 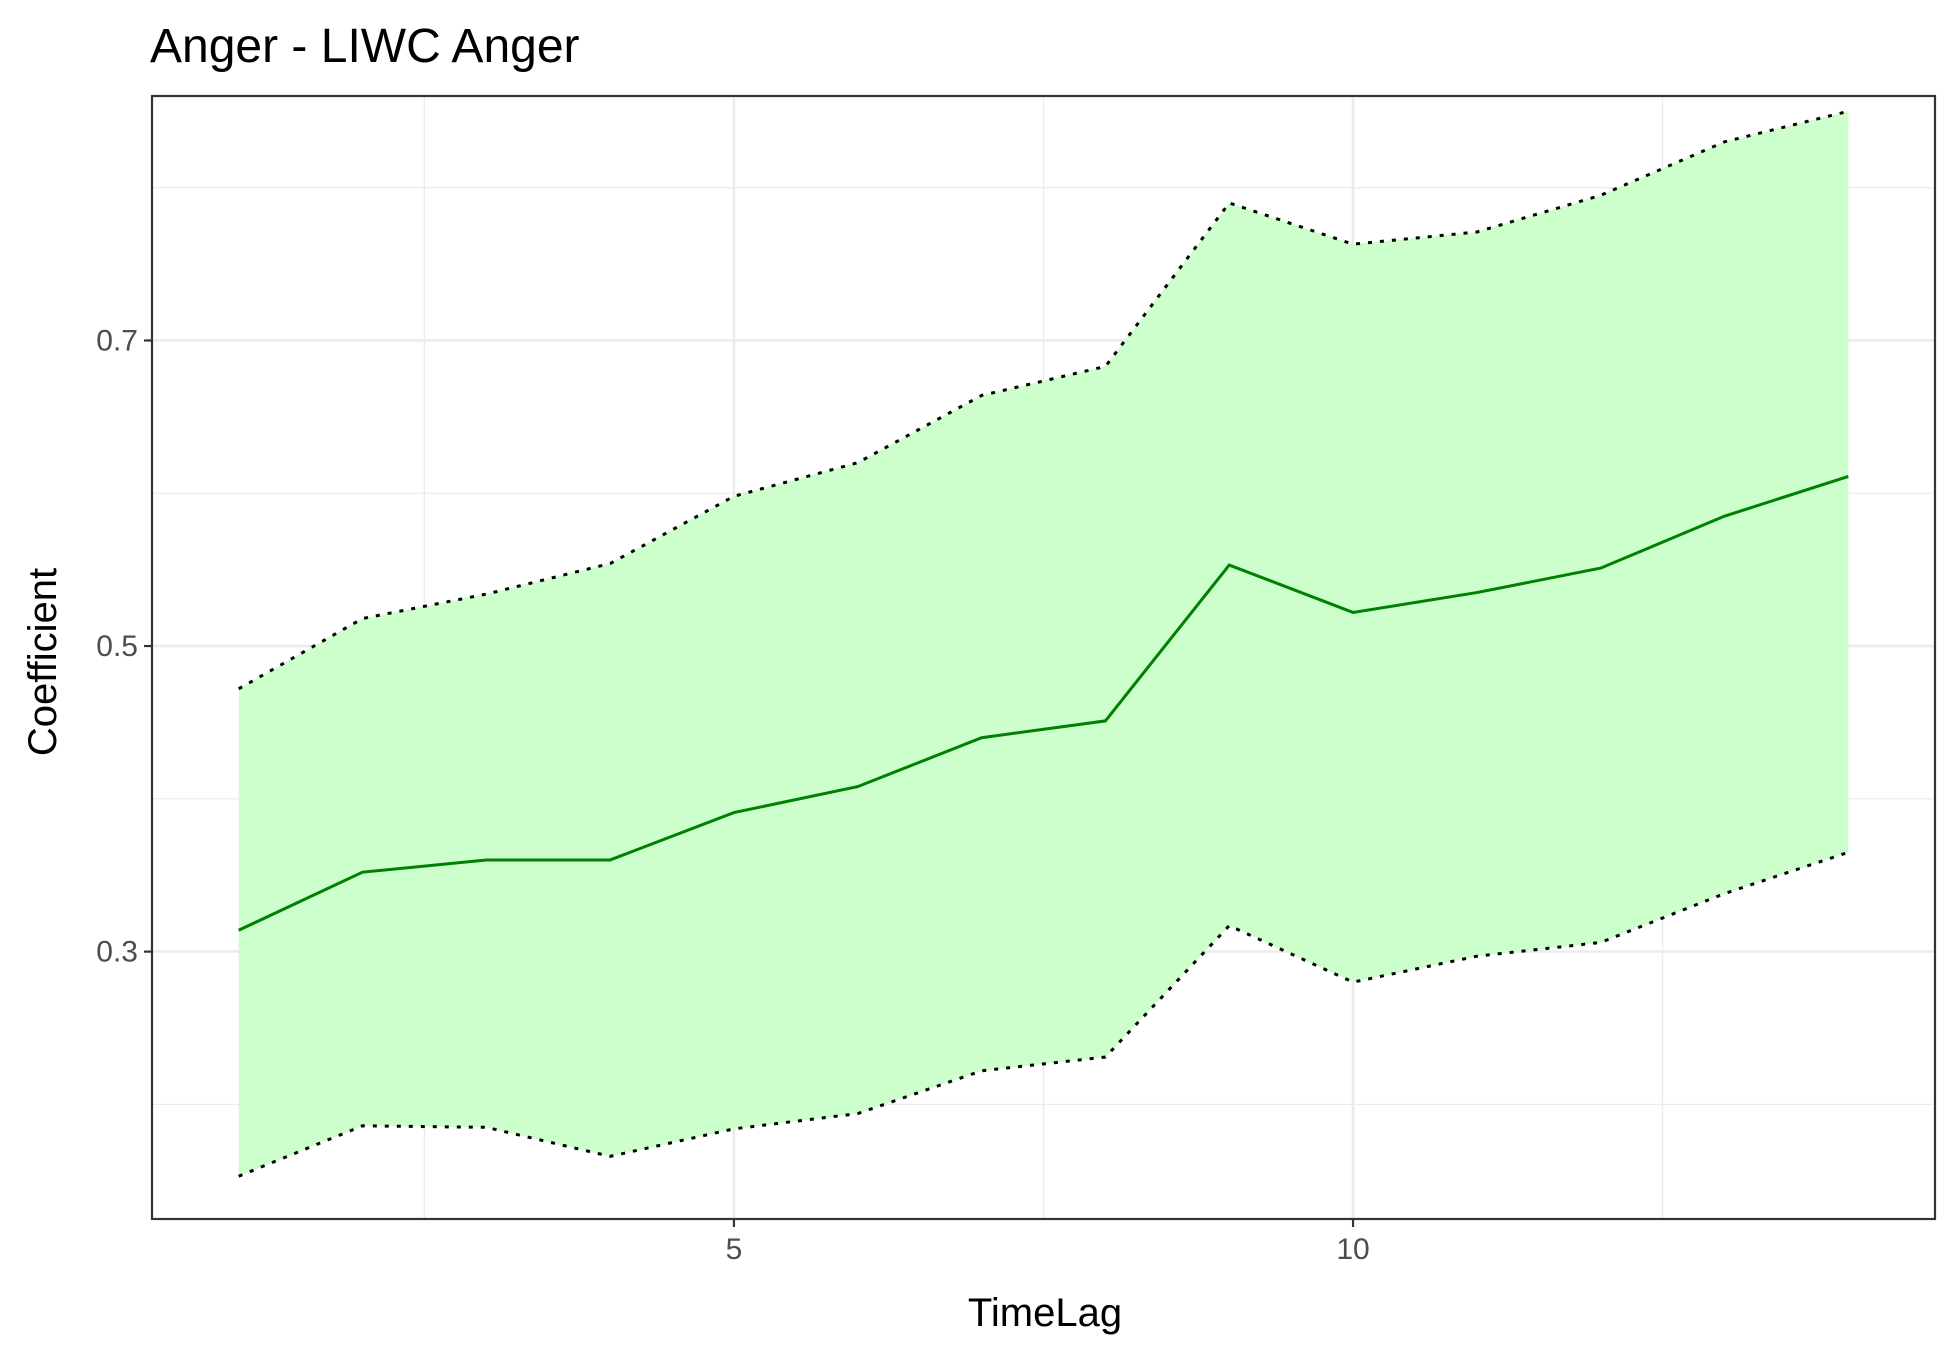 What do you see at coordinates (1045, 1313) in the screenshot?
I see `x-axis-title: TimeLag` at bounding box center [1045, 1313].